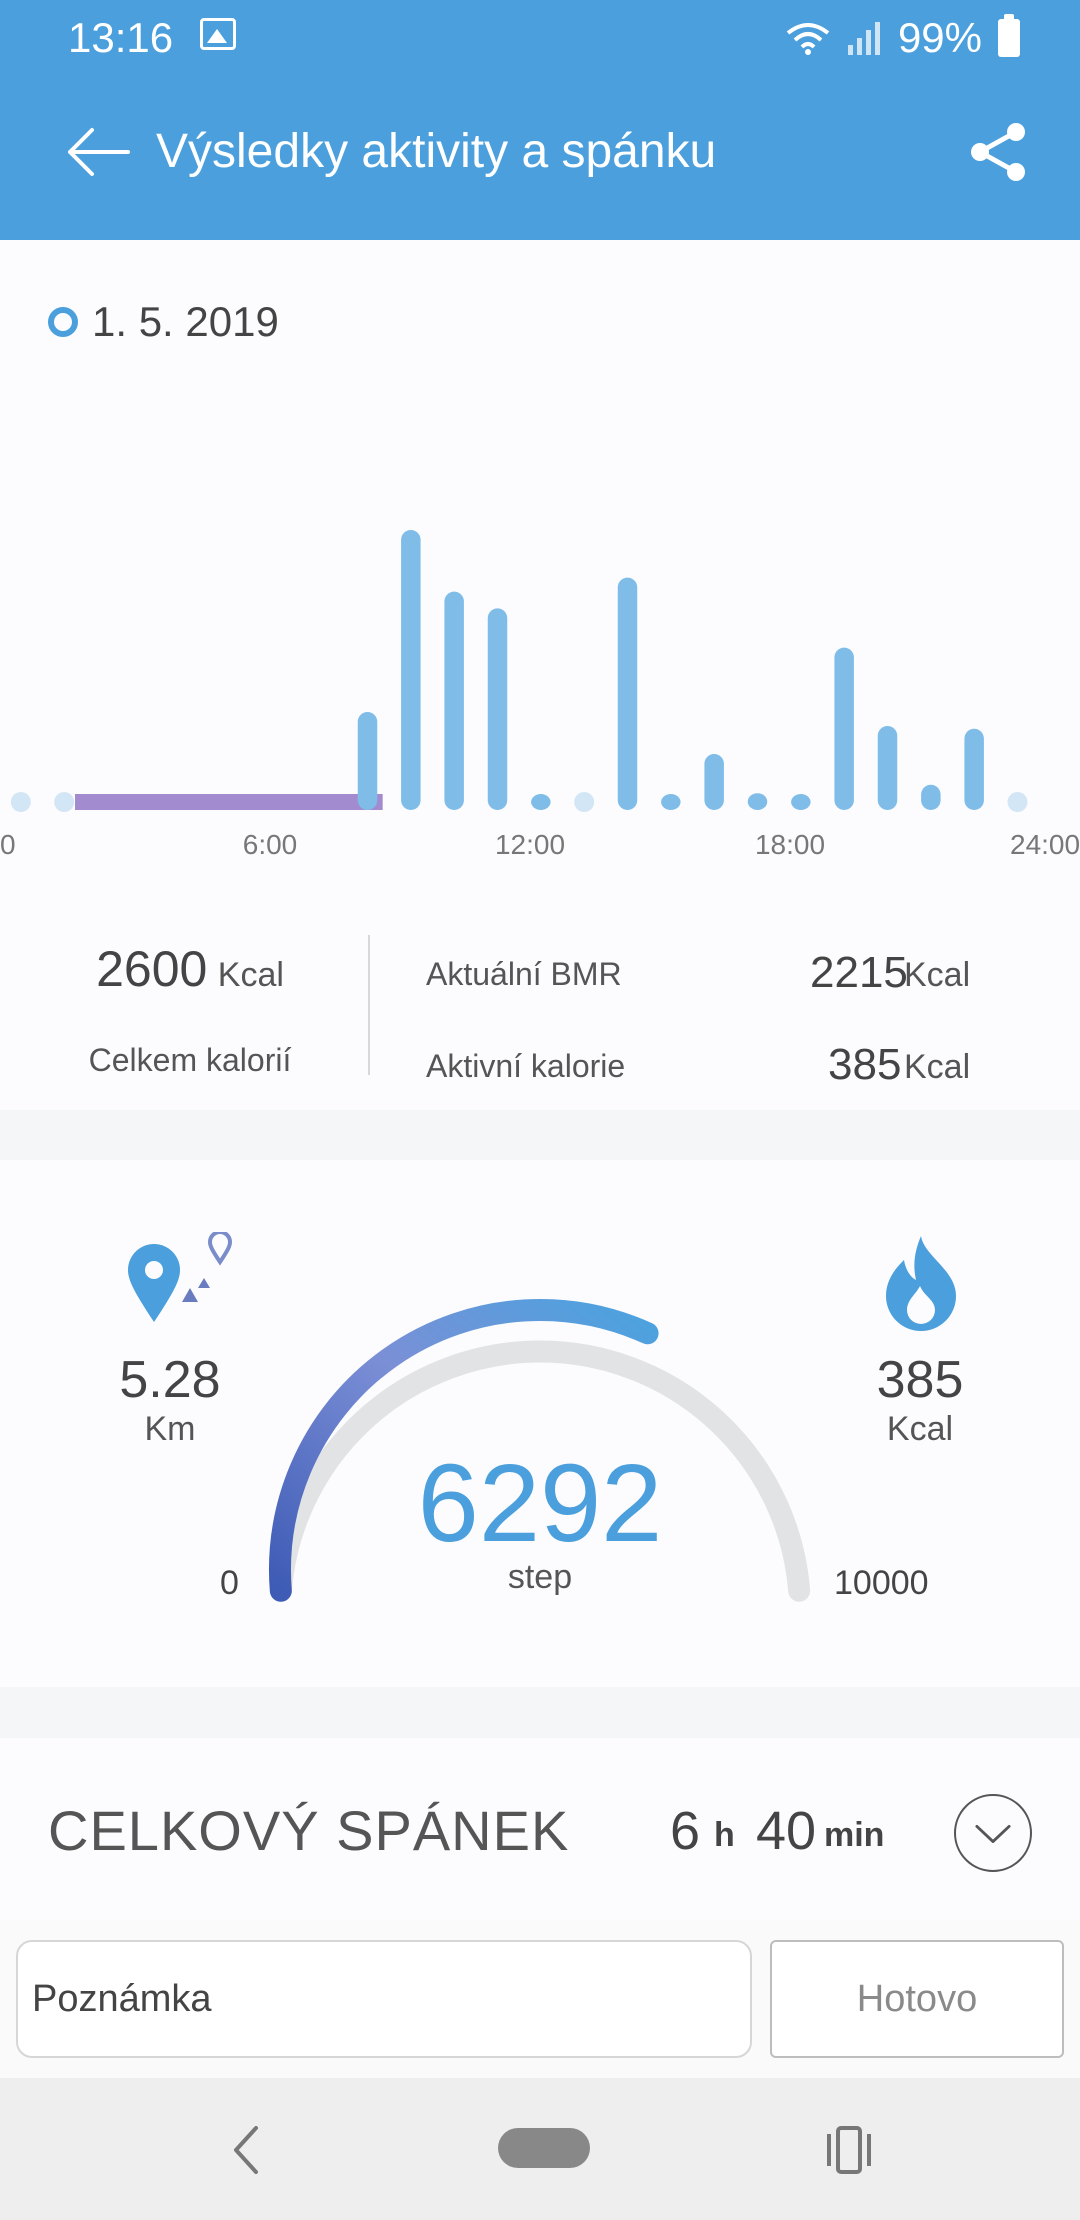 Image resolution: width=1080 pixels, height=2220 pixels. Describe the element at coordinates (863, 38) in the screenshot. I see `signal-icon` at that location.